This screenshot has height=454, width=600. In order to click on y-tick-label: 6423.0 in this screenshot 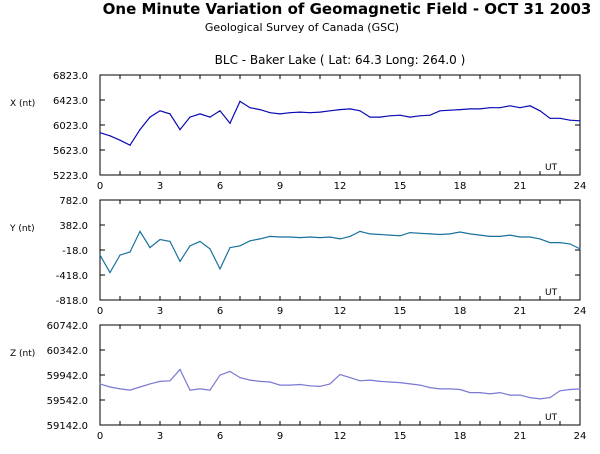, I will do `click(70, 101)`.